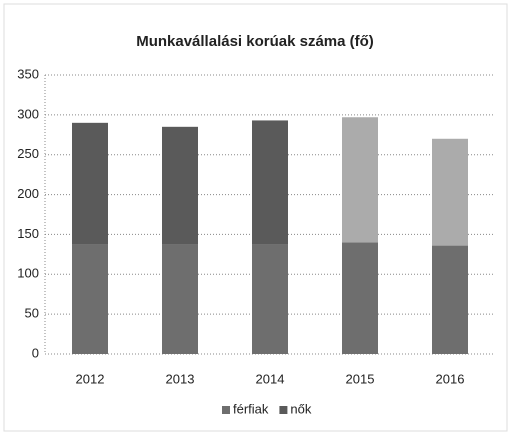  Describe the element at coordinates (360, 378) in the screenshot. I see `x-tick-label: 2015` at that location.